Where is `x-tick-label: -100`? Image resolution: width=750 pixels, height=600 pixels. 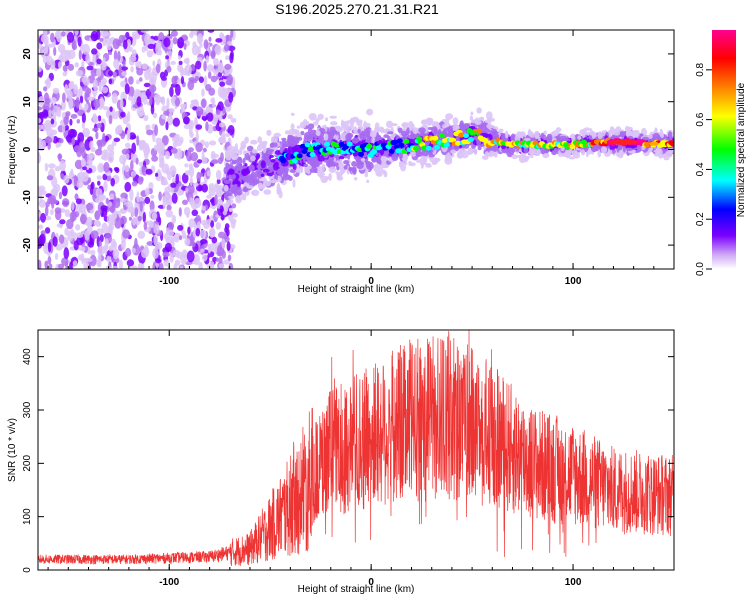
x-tick-label: -100 is located at coordinates (169, 582).